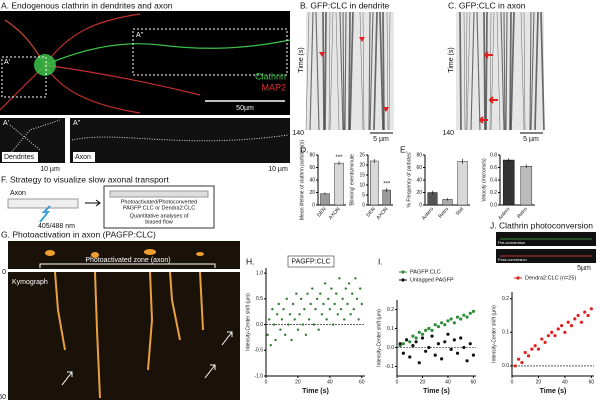  I want to click on axis-label: Time (s), so click(301, 59).